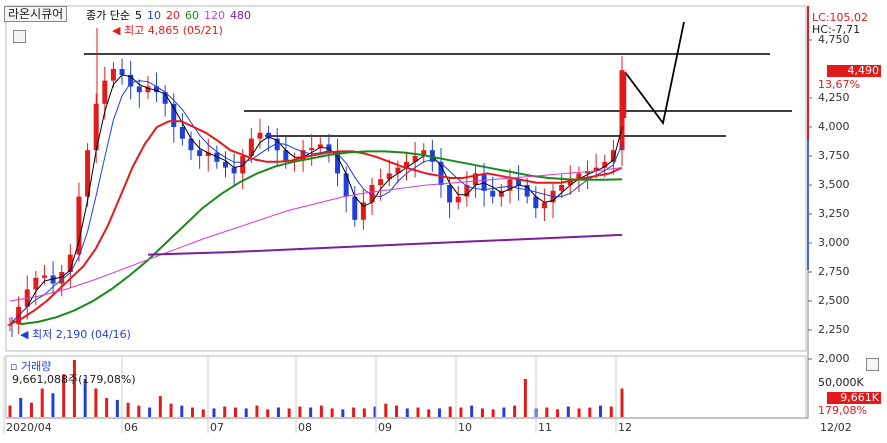  I want to click on volume-bars, so click(316, 388).